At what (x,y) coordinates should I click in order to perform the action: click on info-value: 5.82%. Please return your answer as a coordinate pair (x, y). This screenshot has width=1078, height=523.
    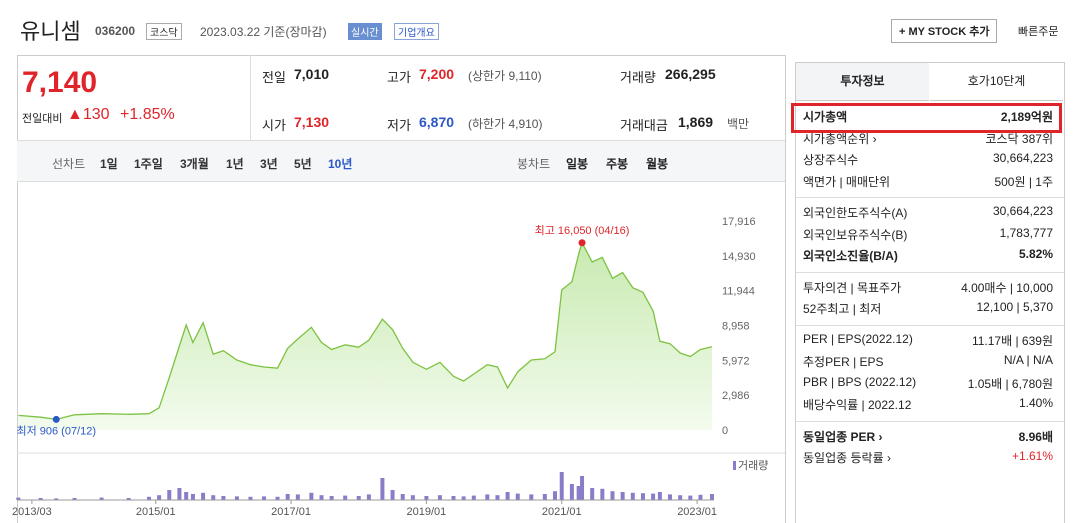
    Looking at the image, I should click on (1035, 254).